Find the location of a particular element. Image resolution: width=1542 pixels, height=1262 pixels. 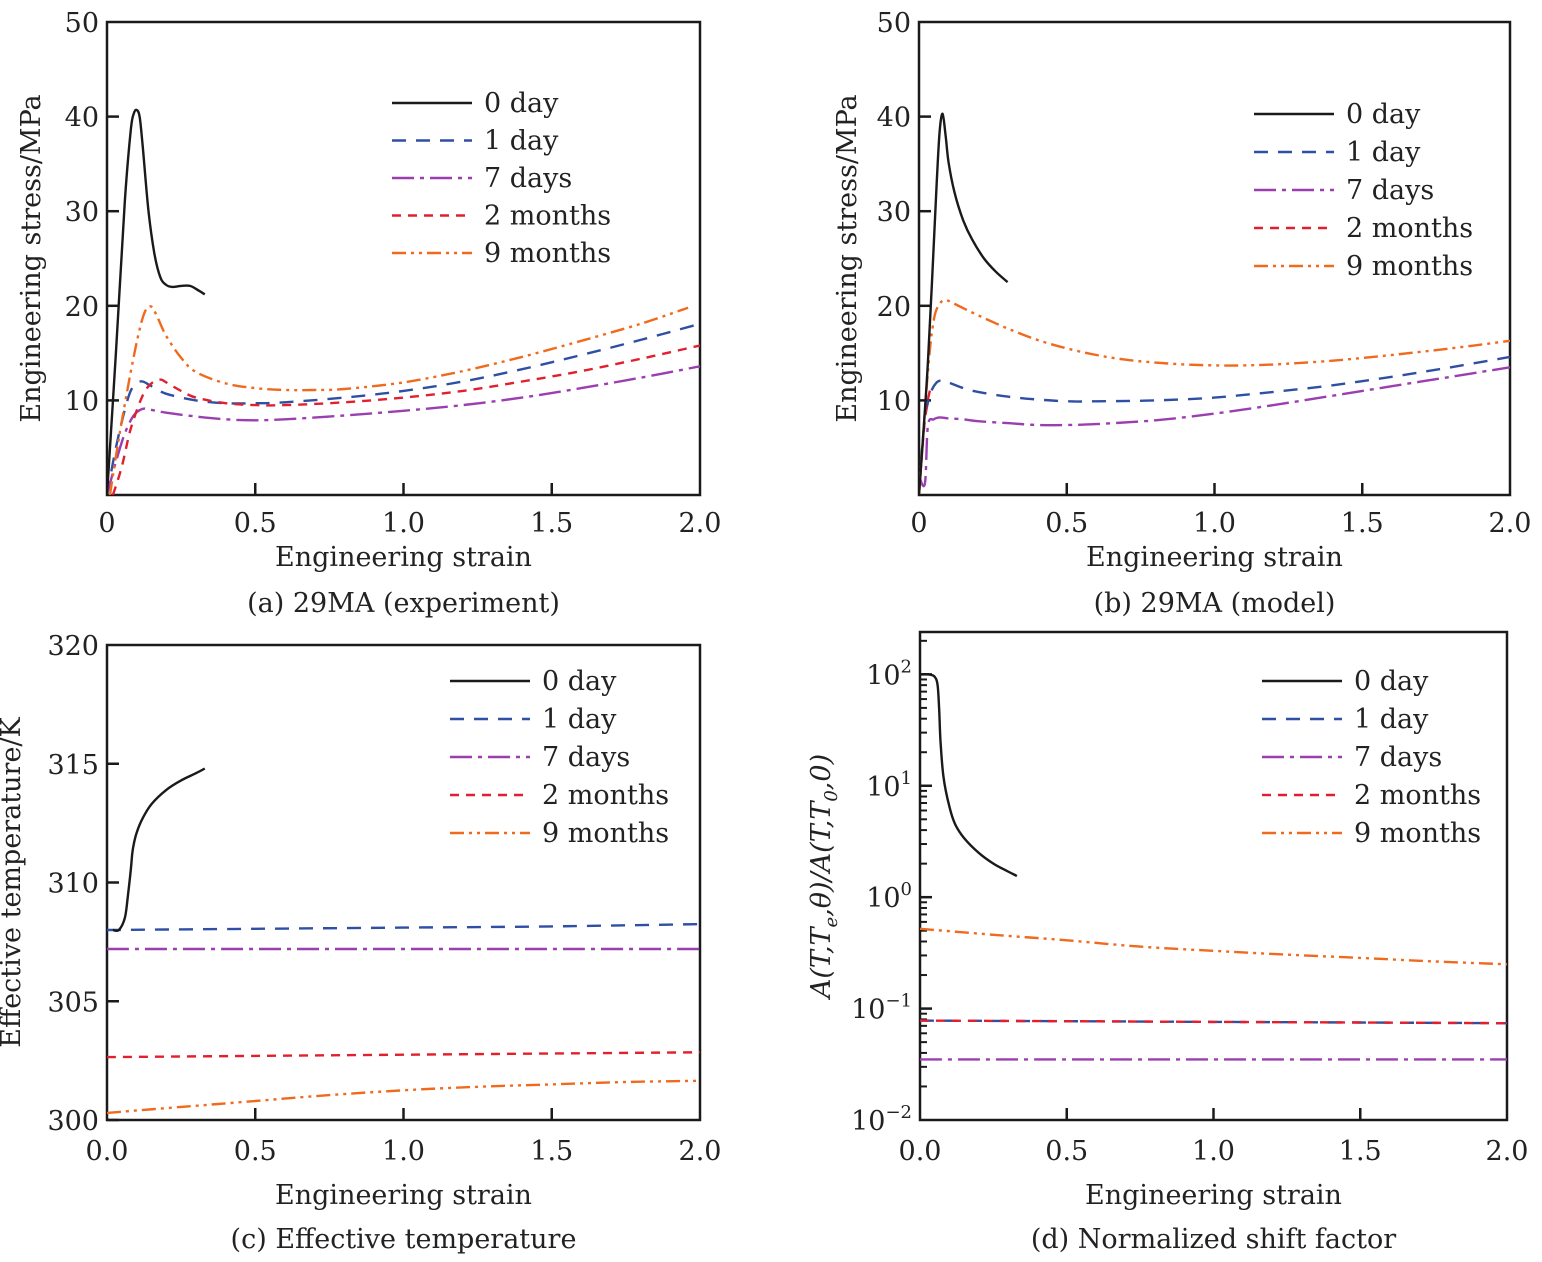

y-axis-label: Effective temperature/K is located at coordinates (13, 881).